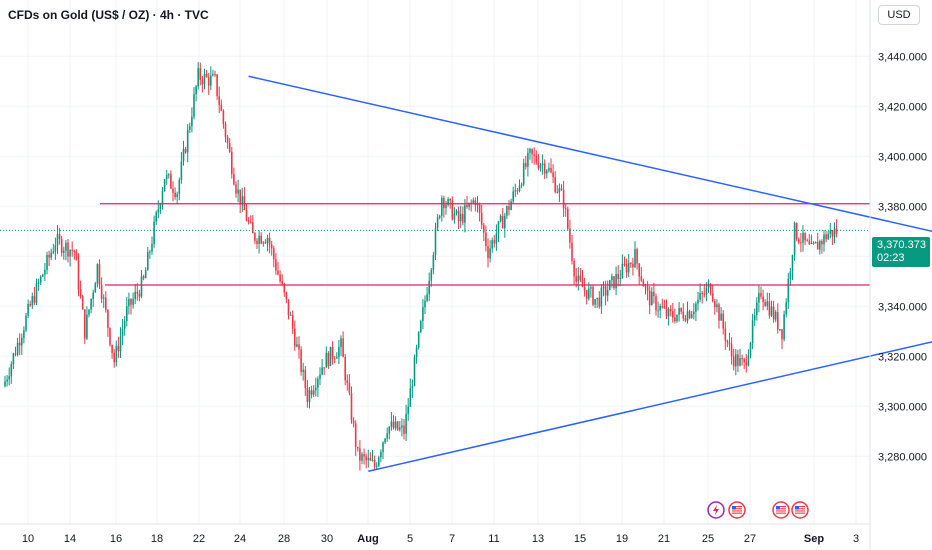 The image size is (932, 550). What do you see at coordinates (28, 539) in the screenshot?
I see `time-tick-label: 10` at bounding box center [28, 539].